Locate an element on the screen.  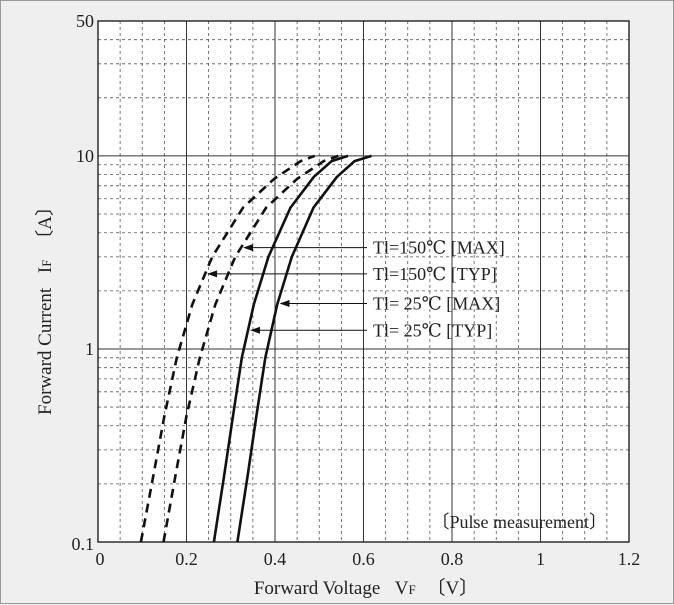
y-axis-symbol-sub: F is located at coordinates (46, 263).